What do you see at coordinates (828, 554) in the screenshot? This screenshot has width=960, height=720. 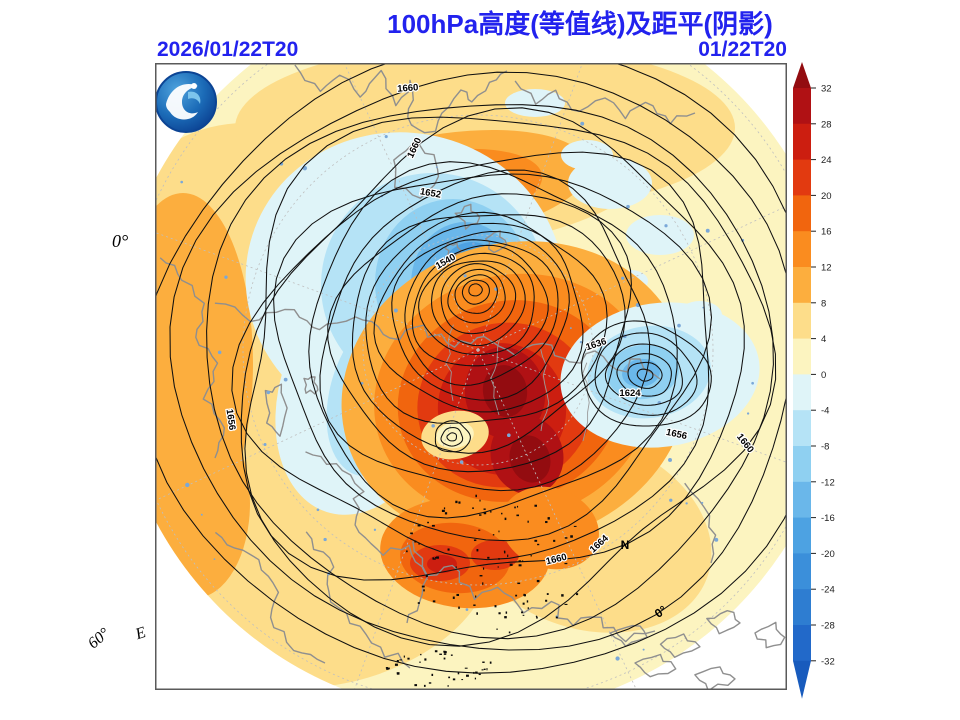 I see `colorbar-tick-label: -20` at bounding box center [828, 554].